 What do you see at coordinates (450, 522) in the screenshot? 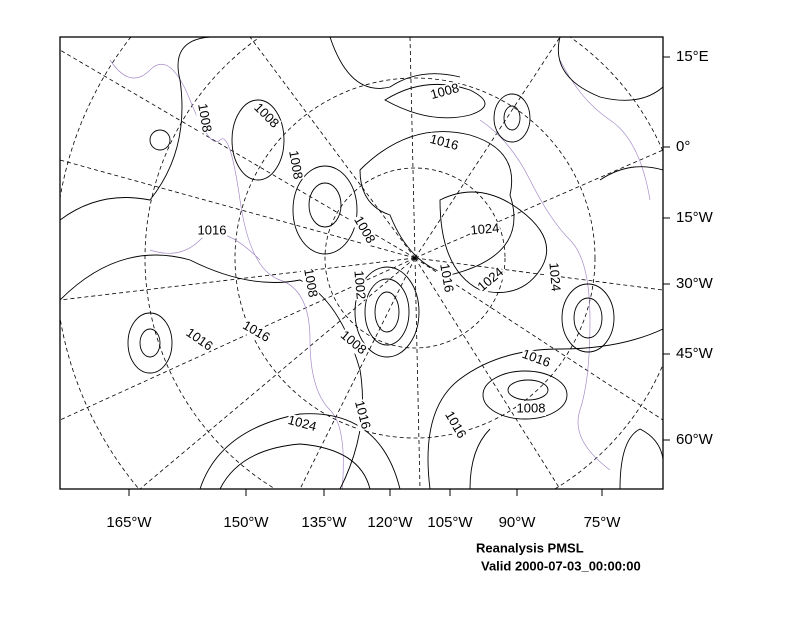
I see `lon-label: 105°W` at bounding box center [450, 522].